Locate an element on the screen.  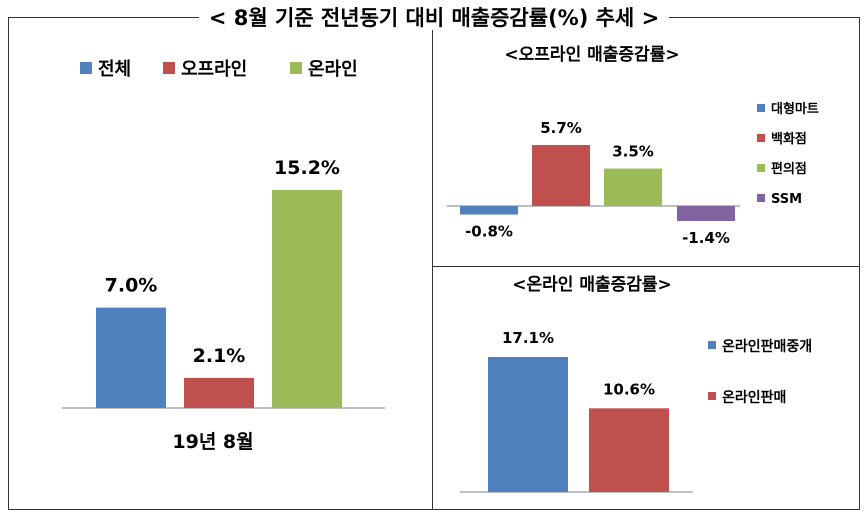
legend-label-3: 온라인 is located at coordinates (333, 69).